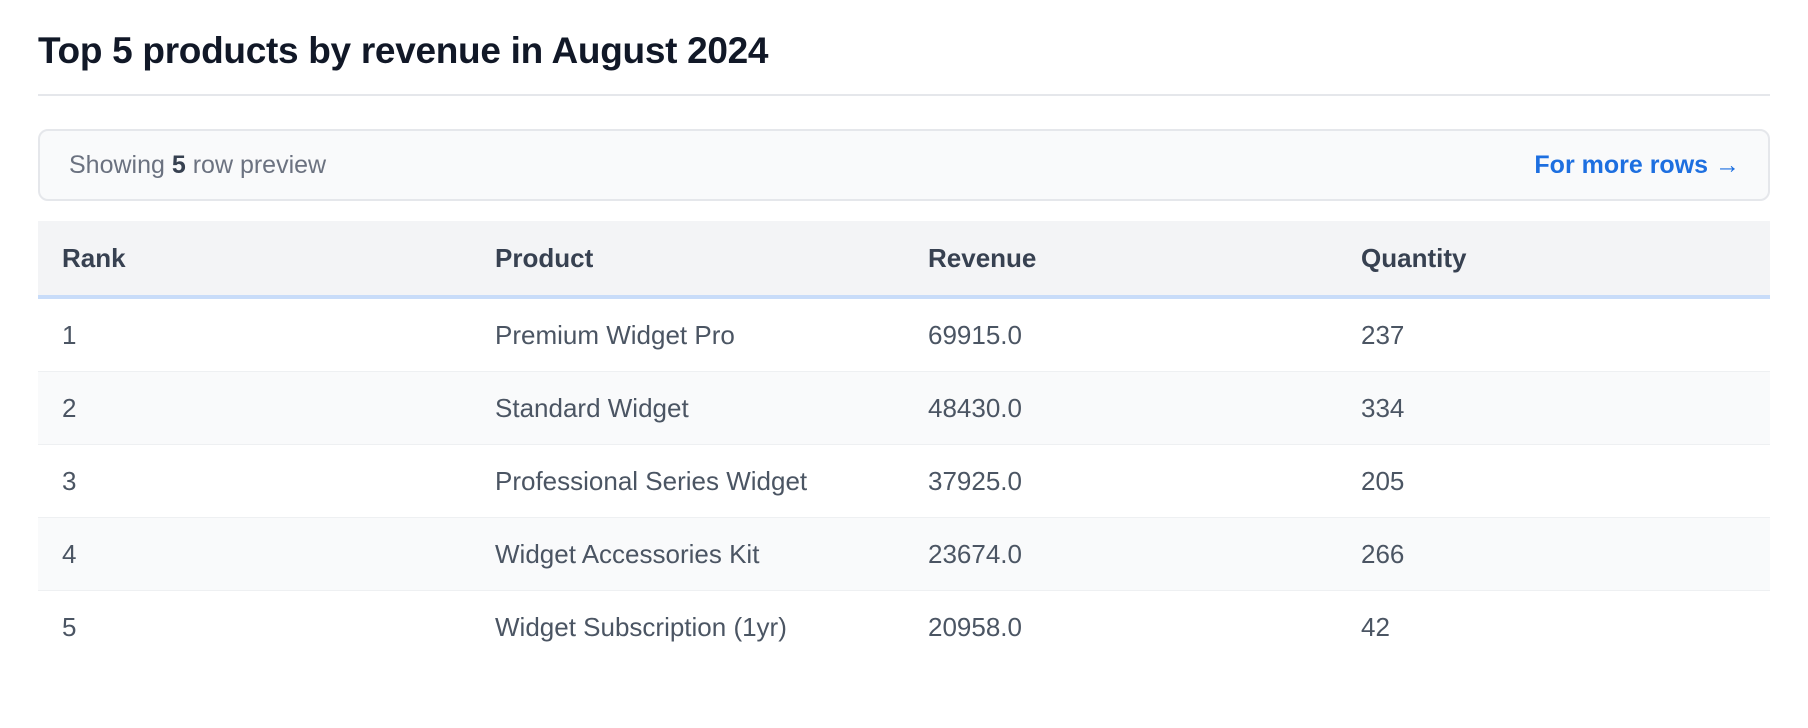 Image resolution: width=1808 pixels, height=728 pixels. I want to click on cell-quantity: 42, so click(1375, 626).